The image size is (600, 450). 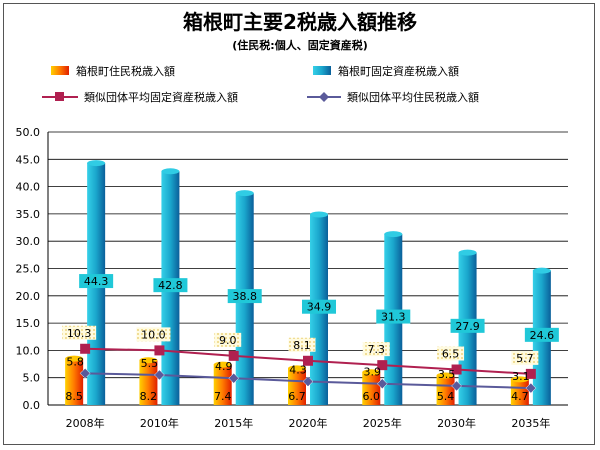 What do you see at coordinates (413, 97) in the screenshot?
I see `legend-label-similar-resident: 類似団体平均住民税歳入額` at bounding box center [413, 97].